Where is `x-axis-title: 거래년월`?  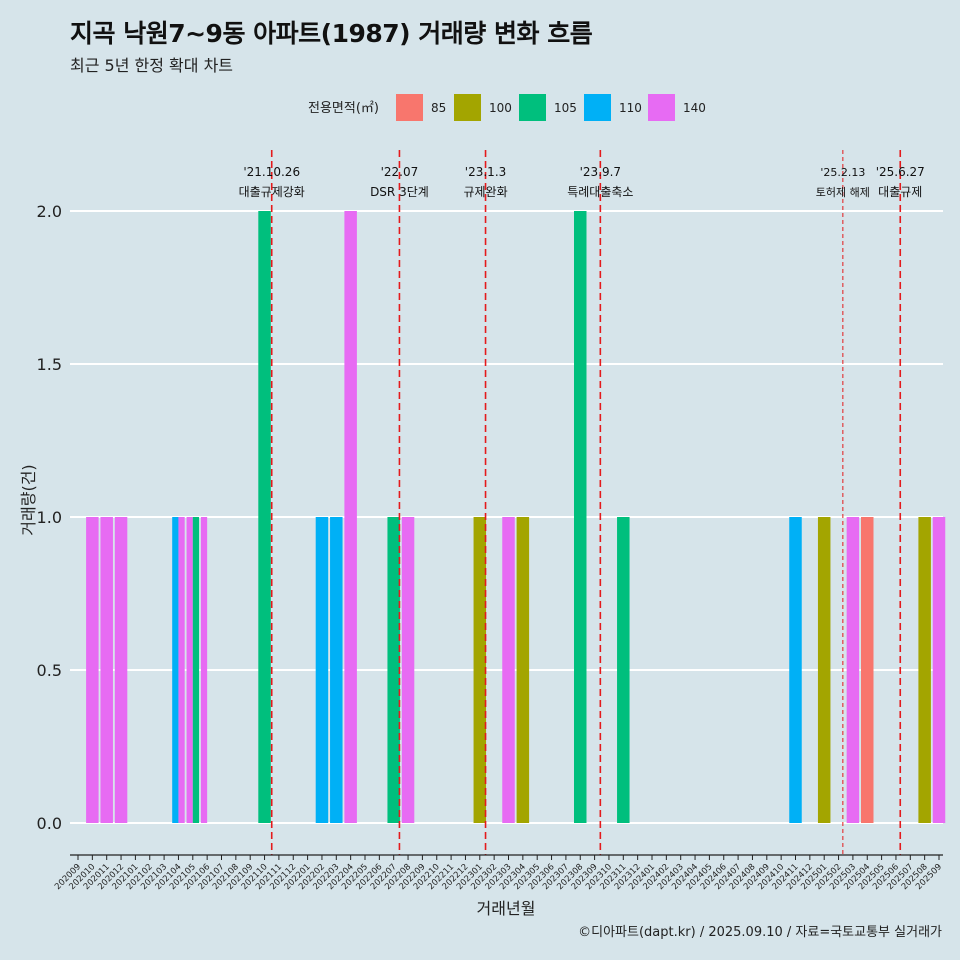 x-axis-title: 거래년월 is located at coordinates (506, 908).